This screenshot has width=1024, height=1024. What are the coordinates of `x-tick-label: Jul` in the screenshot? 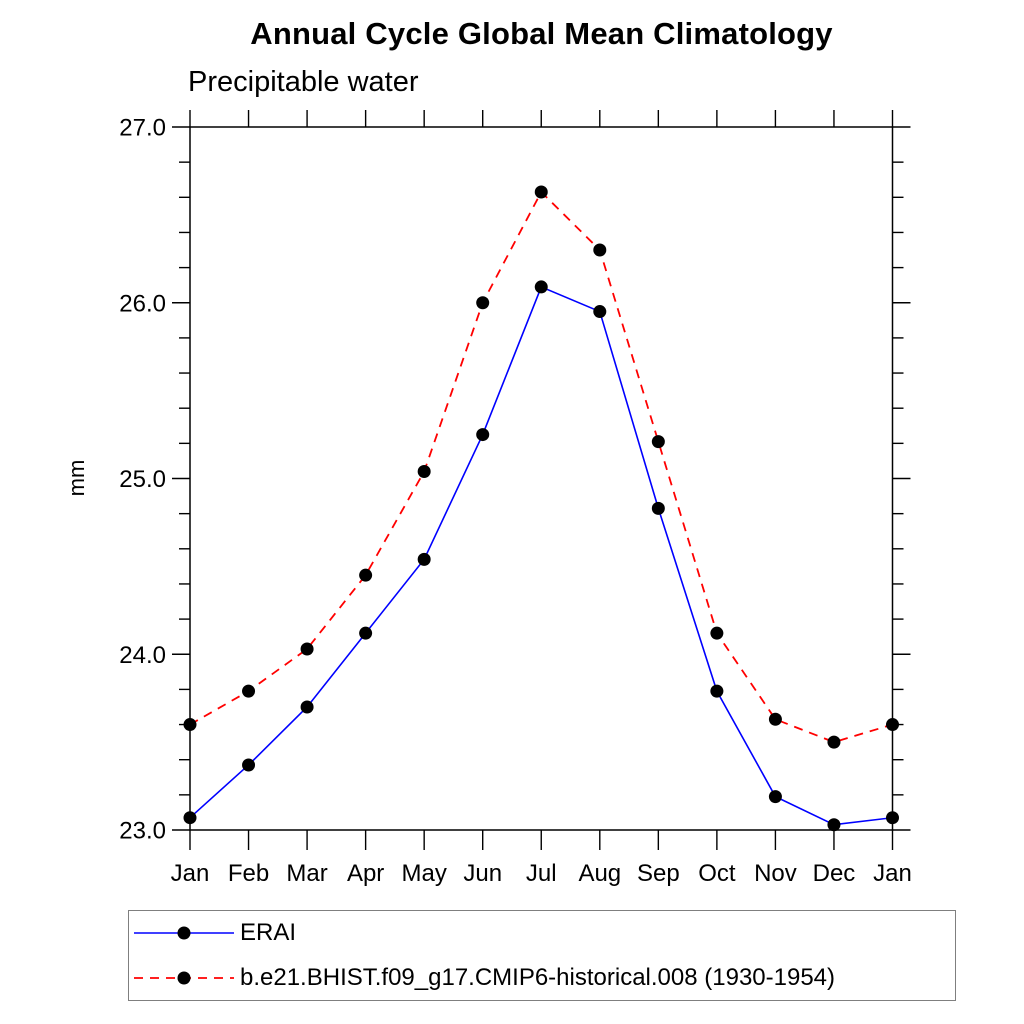 It's located at (541, 873).